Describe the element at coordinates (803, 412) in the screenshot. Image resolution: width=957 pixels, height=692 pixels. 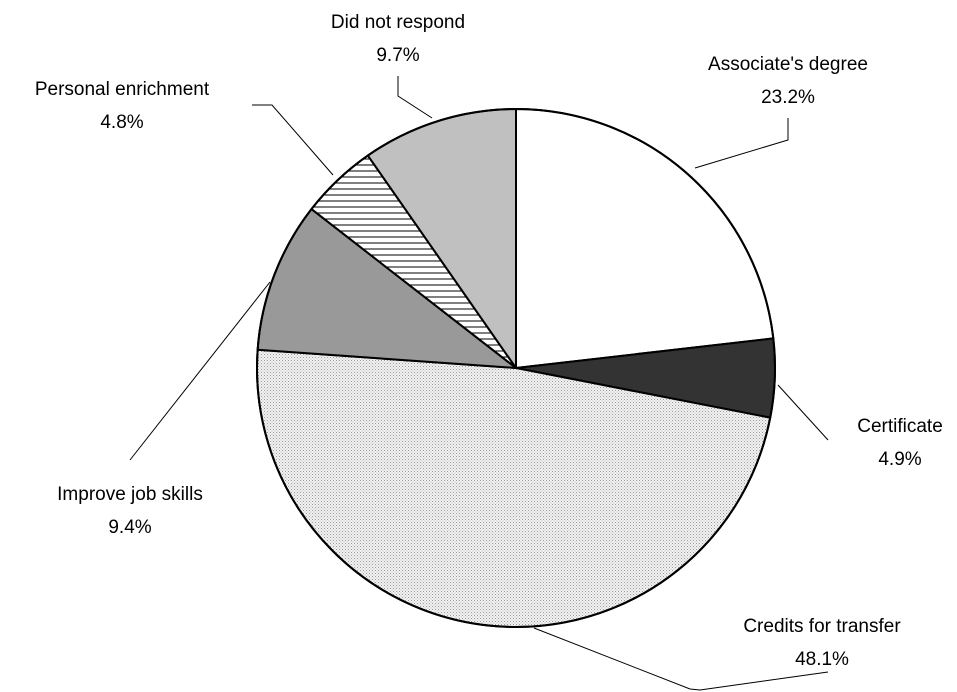
I see `leader-line-certificate` at that location.